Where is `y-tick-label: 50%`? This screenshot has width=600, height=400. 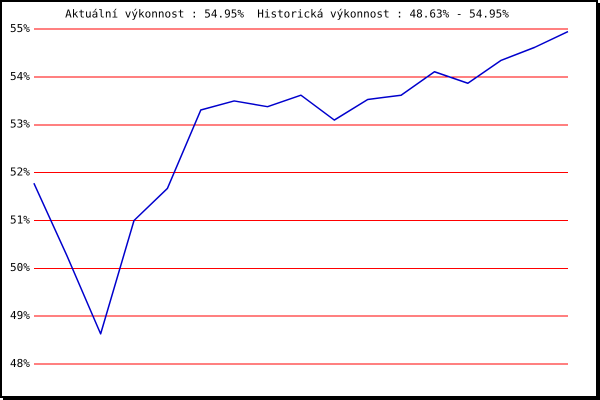
y-tick-label: 50% is located at coordinates (20, 267).